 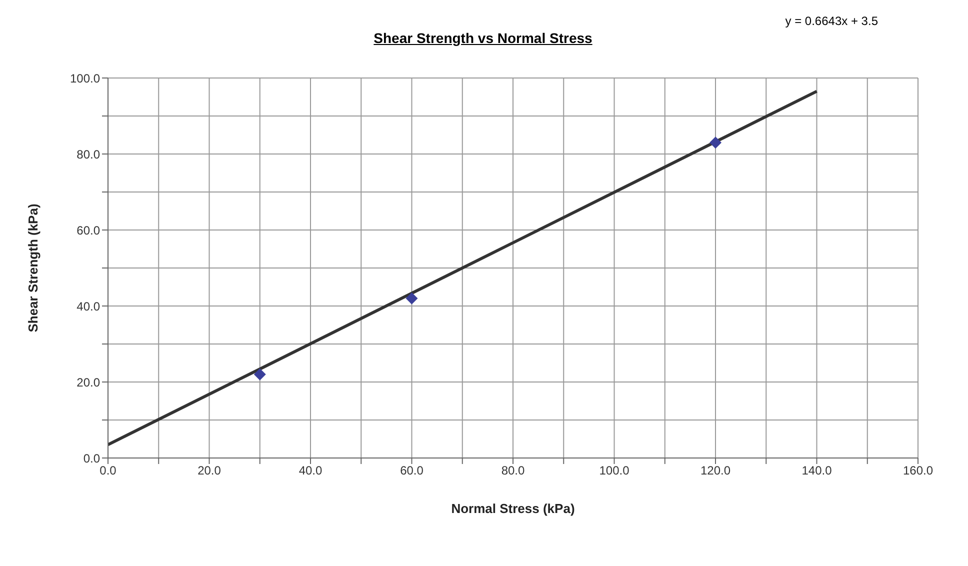 I want to click on y-tick-label: 40.0, so click(x=88, y=306).